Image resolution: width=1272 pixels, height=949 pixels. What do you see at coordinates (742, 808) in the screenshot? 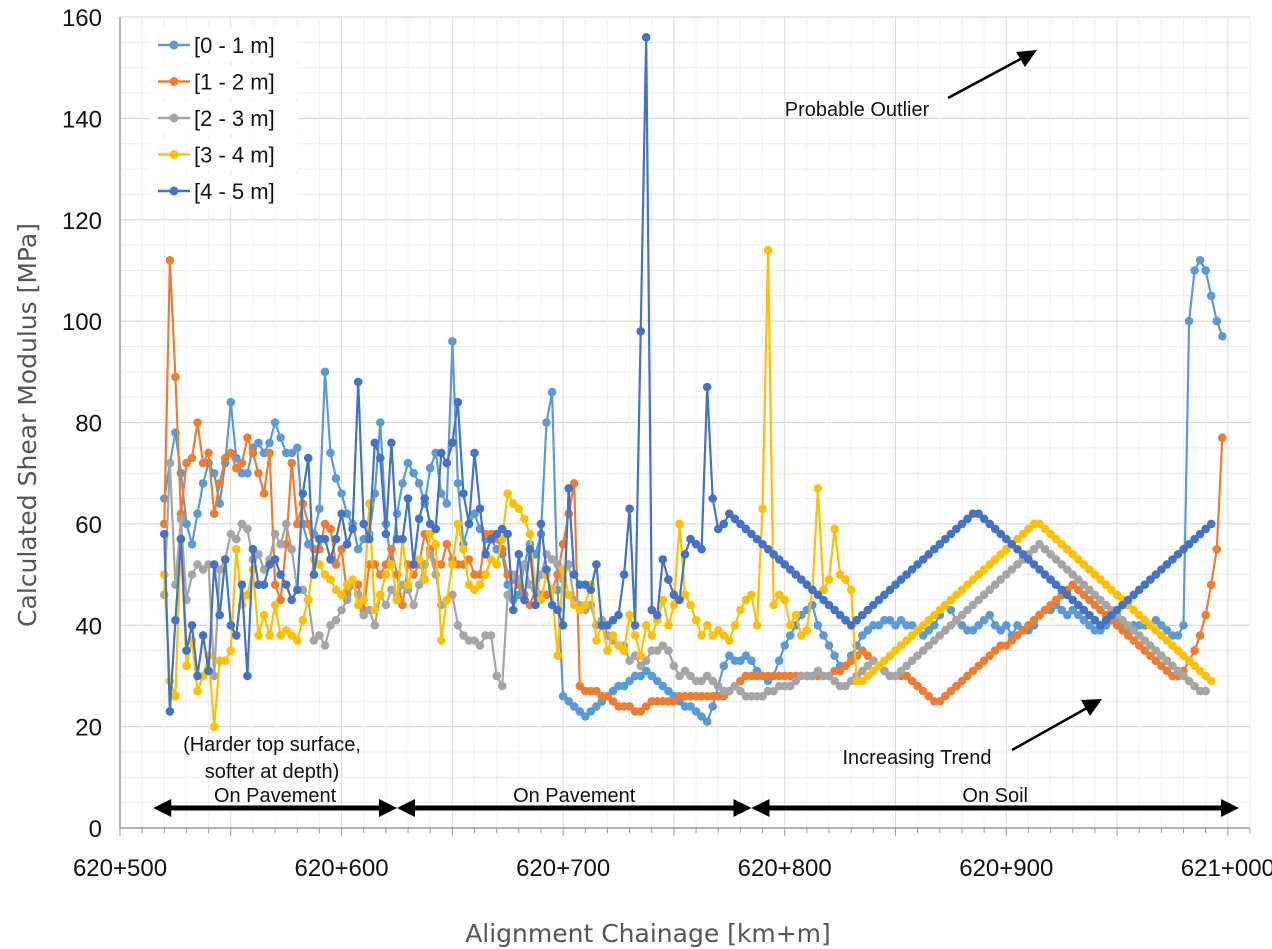
I see `region-arrow-head-right` at bounding box center [742, 808].